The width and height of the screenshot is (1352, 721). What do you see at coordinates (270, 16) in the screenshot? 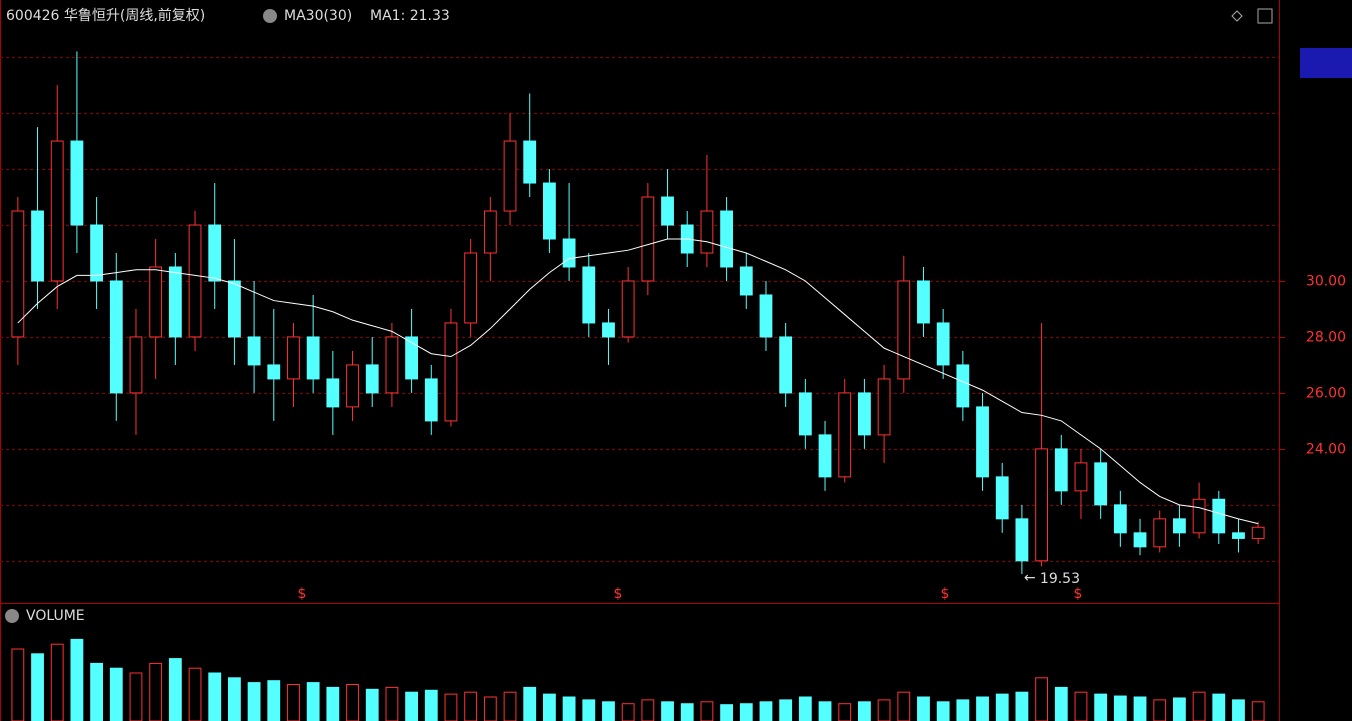
I see `settings-icon` at bounding box center [270, 16].